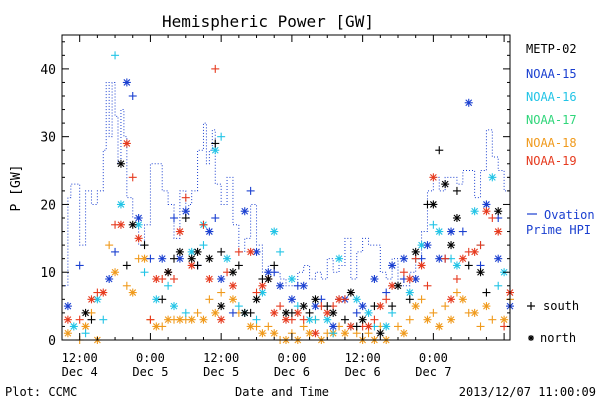 Image resolution: width=600 pixels, height=400 pixels. I want to click on footer-plot-credit: Plot: CCMC, so click(41, 392).